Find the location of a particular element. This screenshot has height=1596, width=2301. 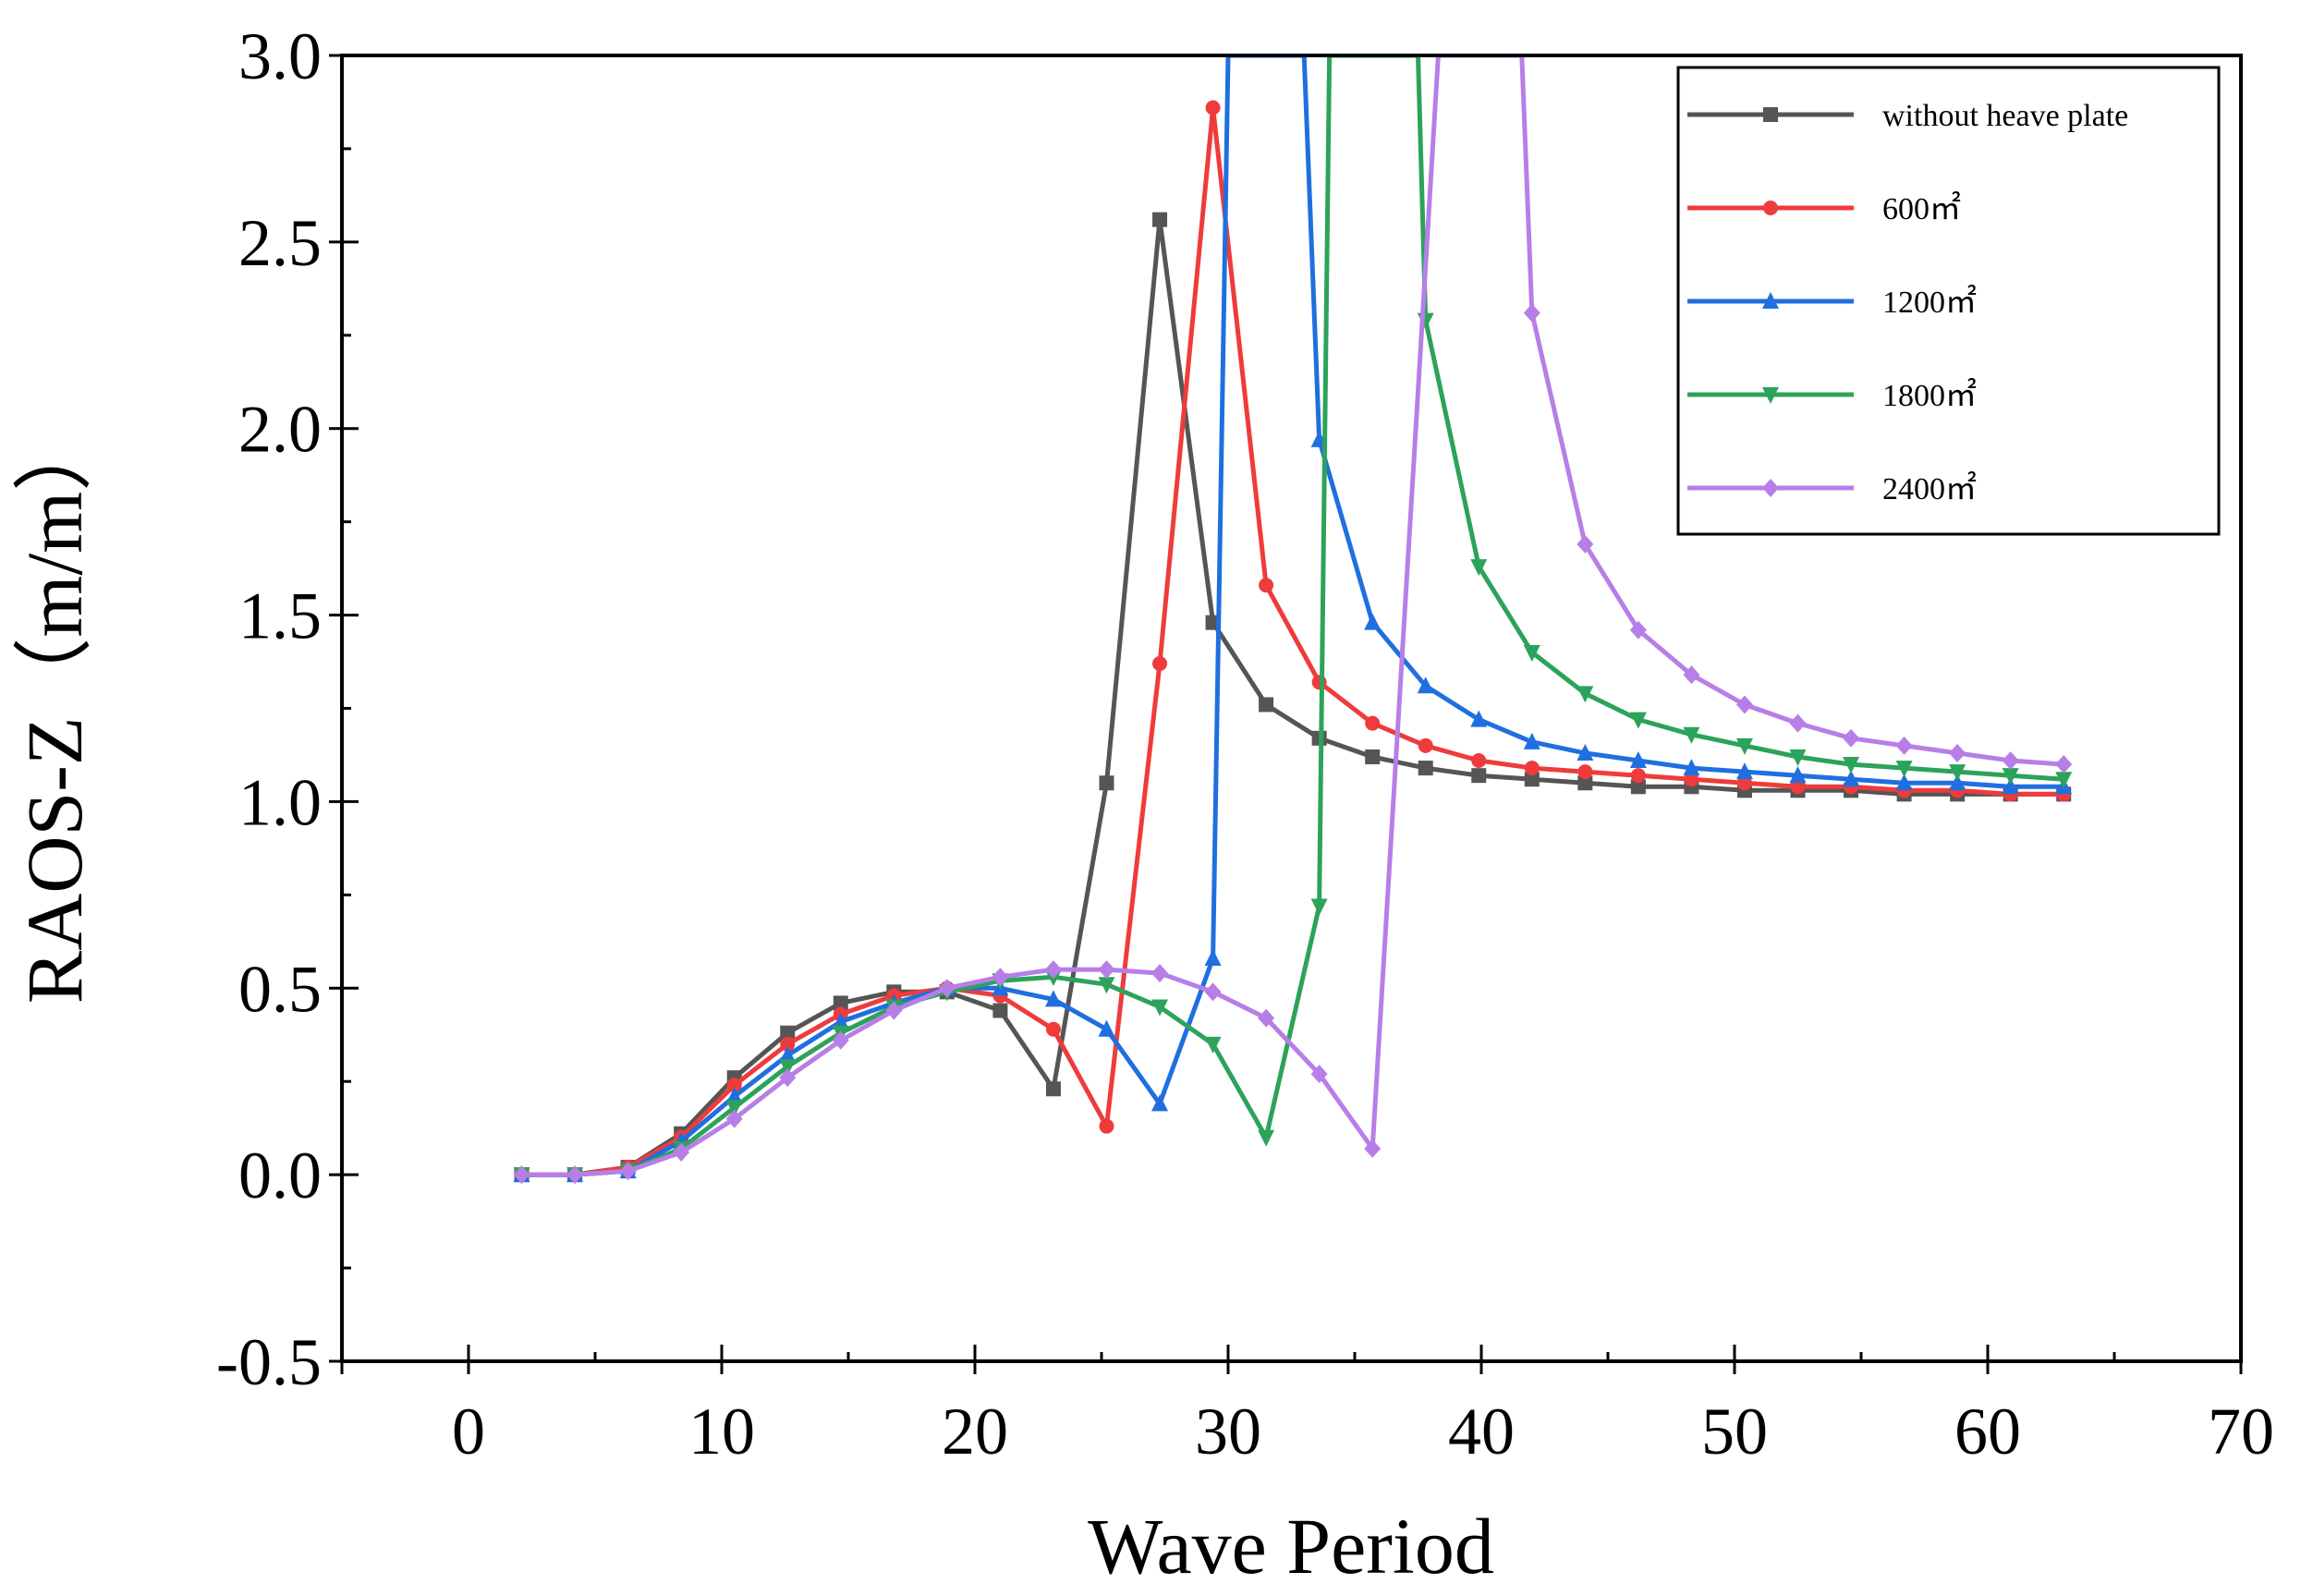

y-tick-label: 1.5 is located at coordinates (280, 616).